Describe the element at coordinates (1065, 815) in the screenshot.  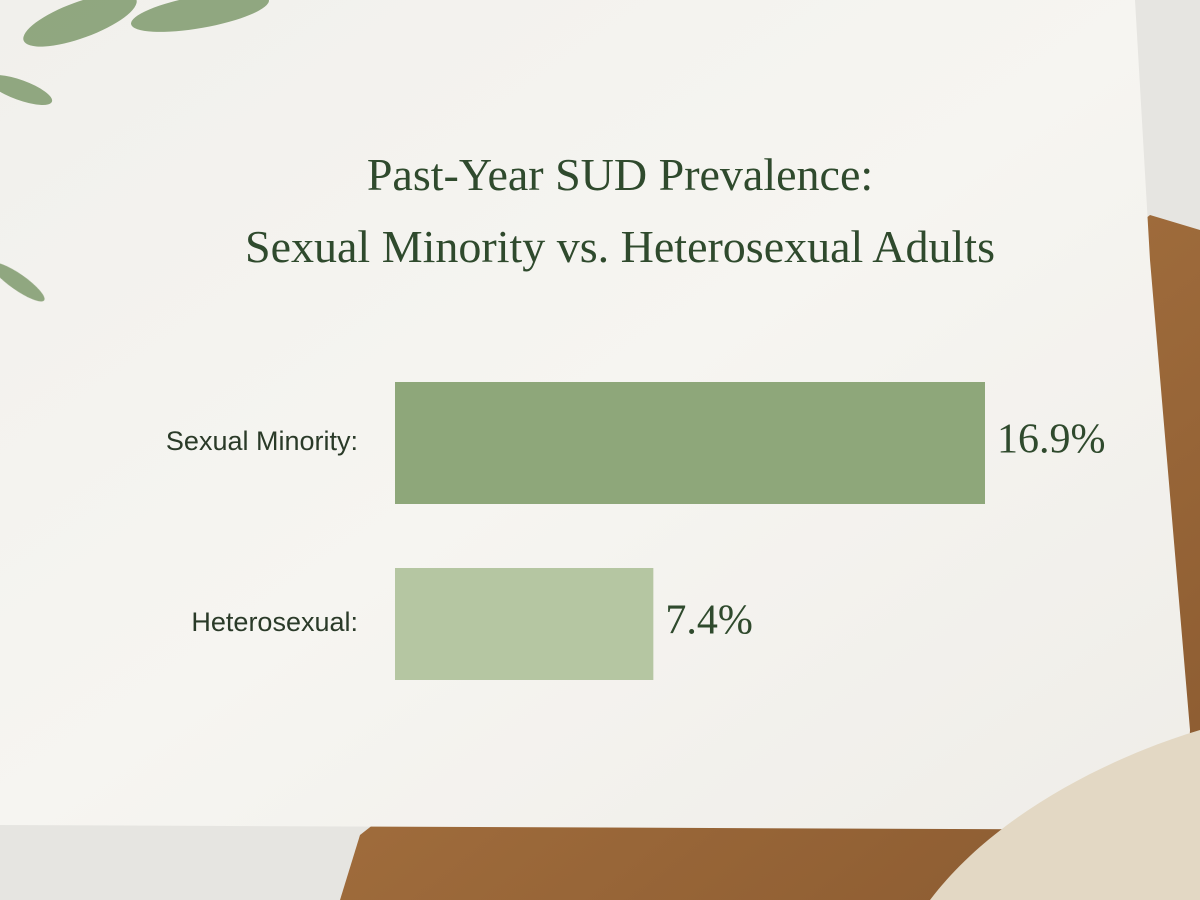
I see `linen-cloth` at that location.